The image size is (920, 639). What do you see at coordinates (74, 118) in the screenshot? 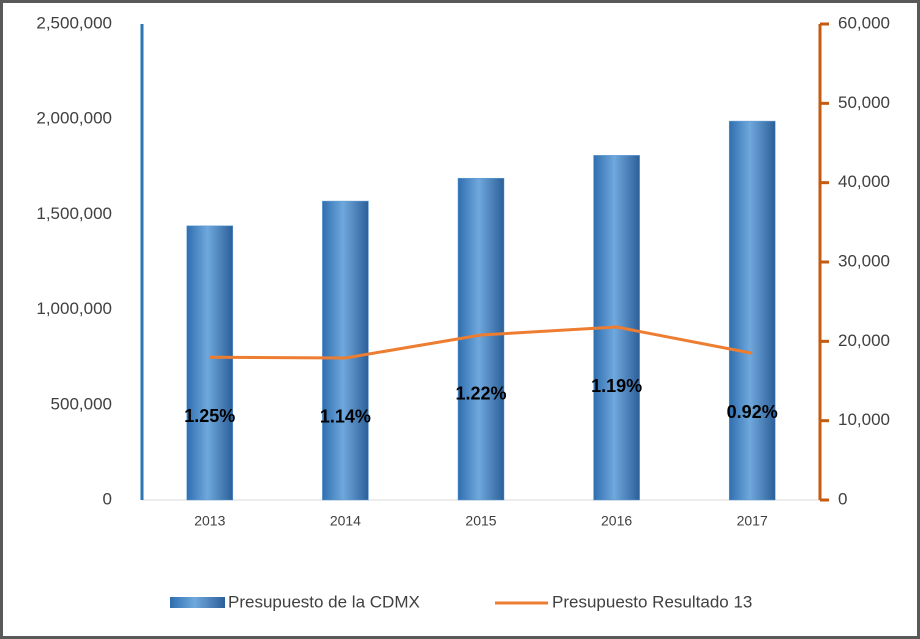
I see `y-tick-label: 2,000,000` at bounding box center [74, 118].